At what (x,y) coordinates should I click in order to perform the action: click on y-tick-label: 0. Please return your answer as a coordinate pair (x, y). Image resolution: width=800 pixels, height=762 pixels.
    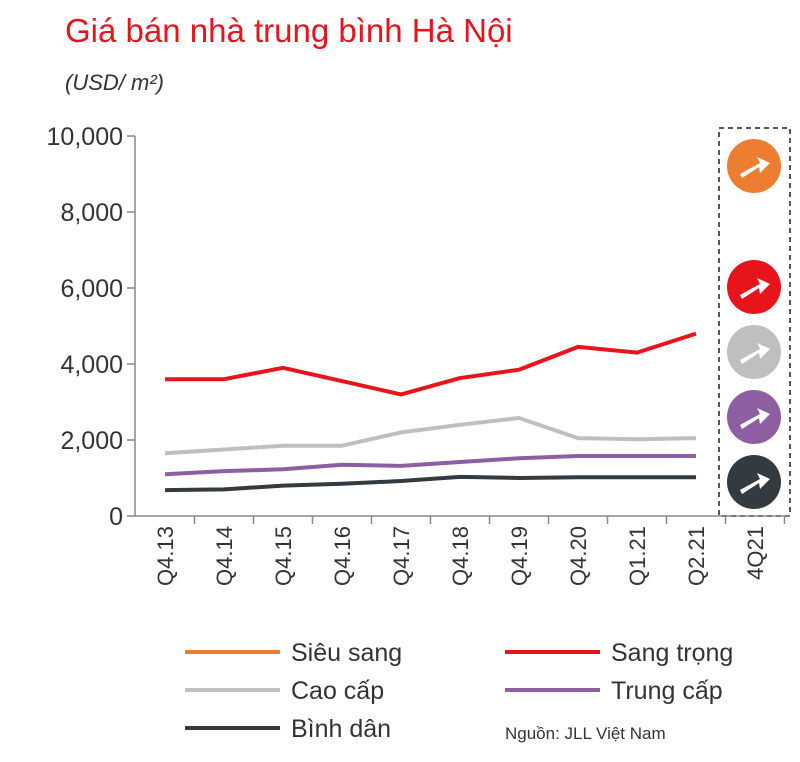
    Looking at the image, I should click on (116, 517).